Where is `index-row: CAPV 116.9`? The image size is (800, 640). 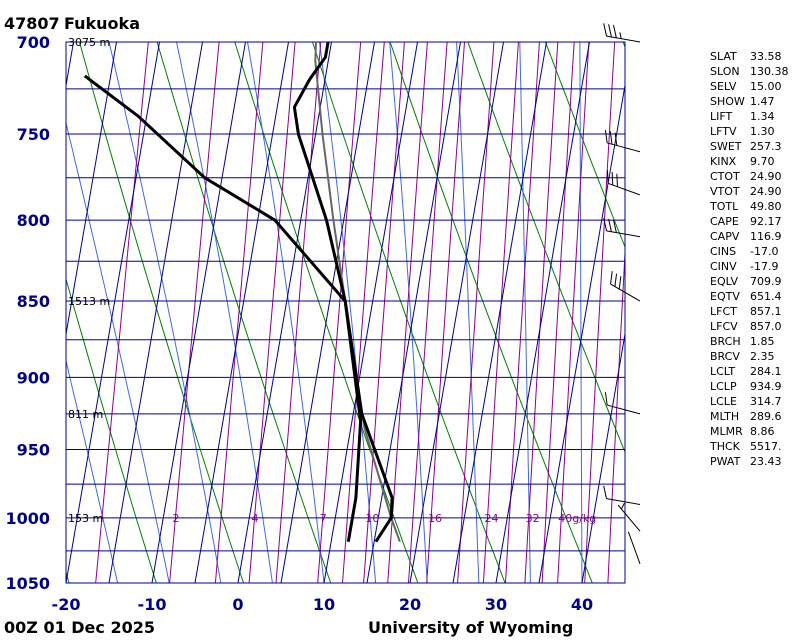
index-row: CAPV 116.9 is located at coordinates (755, 236).